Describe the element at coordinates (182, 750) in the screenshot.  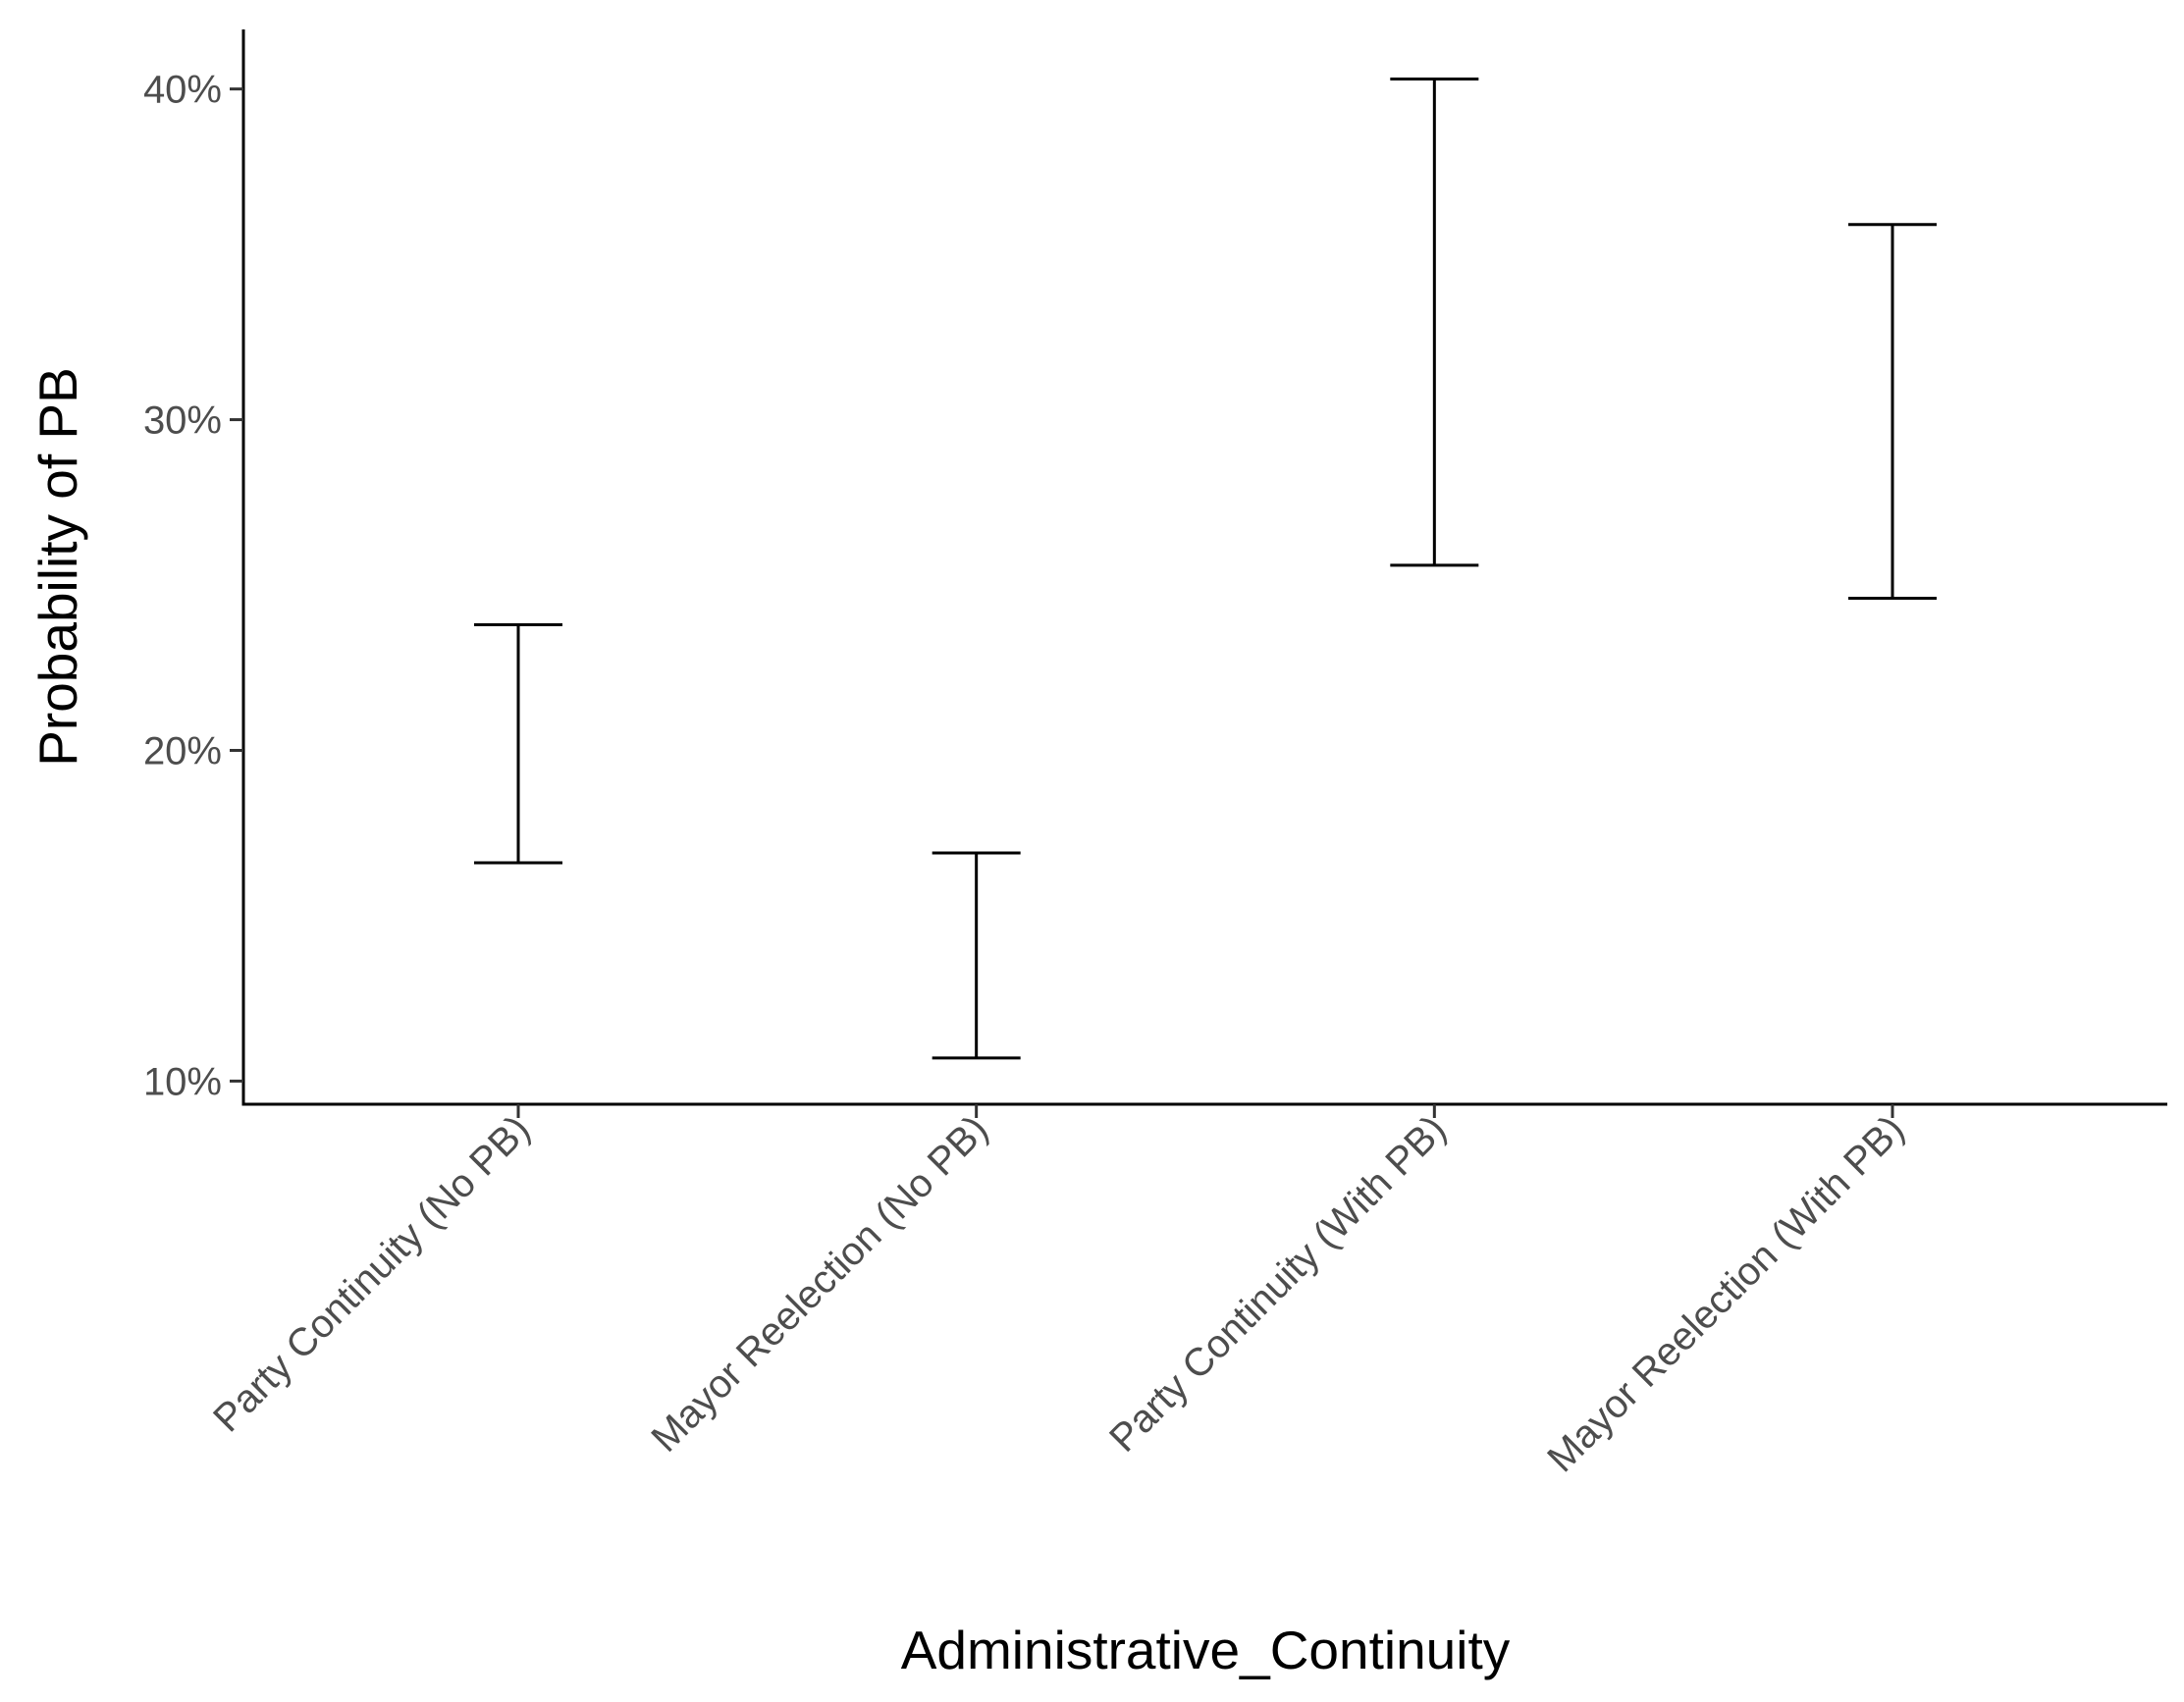
I see `y-tick-label: 20%` at that location.